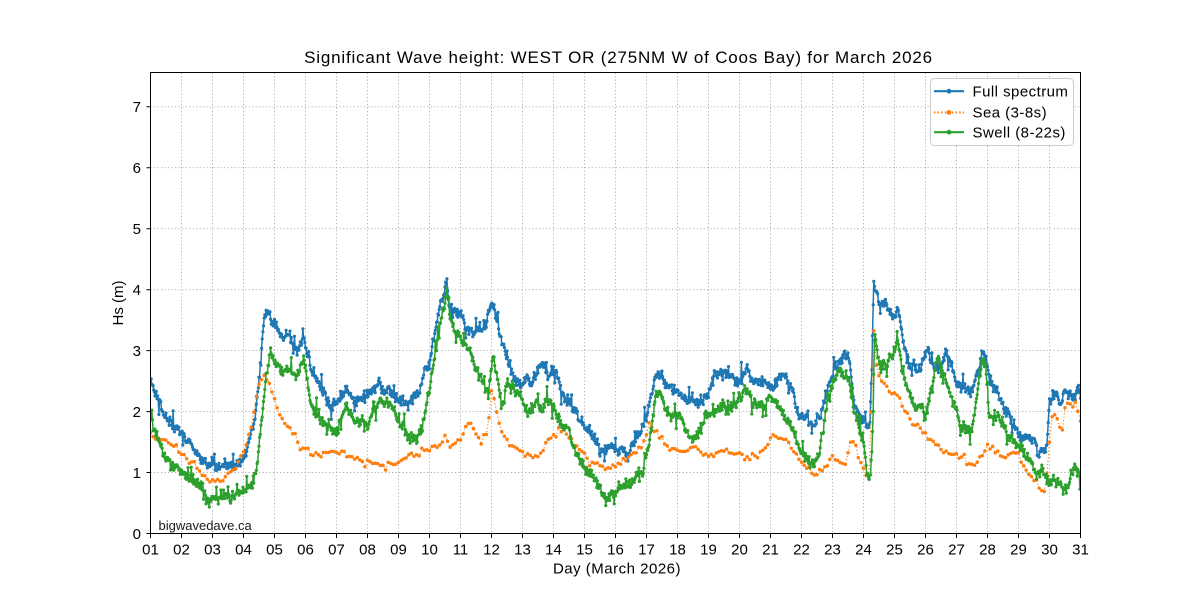 Image resolution: width=1200 pixels, height=605 pixels. What do you see at coordinates (491, 550) in the screenshot?
I see `svg-text: 12` at bounding box center [491, 550].